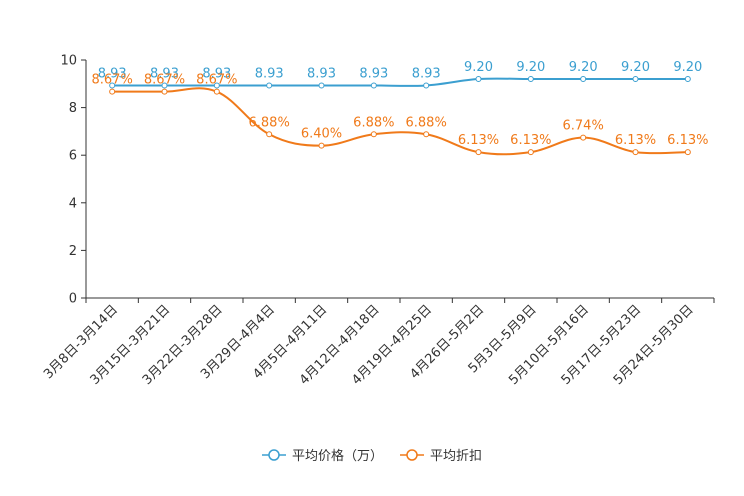 This screenshot has height=496, width=744. What do you see at coordinates (321, 134) in the screenshot?
I see `data-label: 6.40%` at bounding box center [321, 134].